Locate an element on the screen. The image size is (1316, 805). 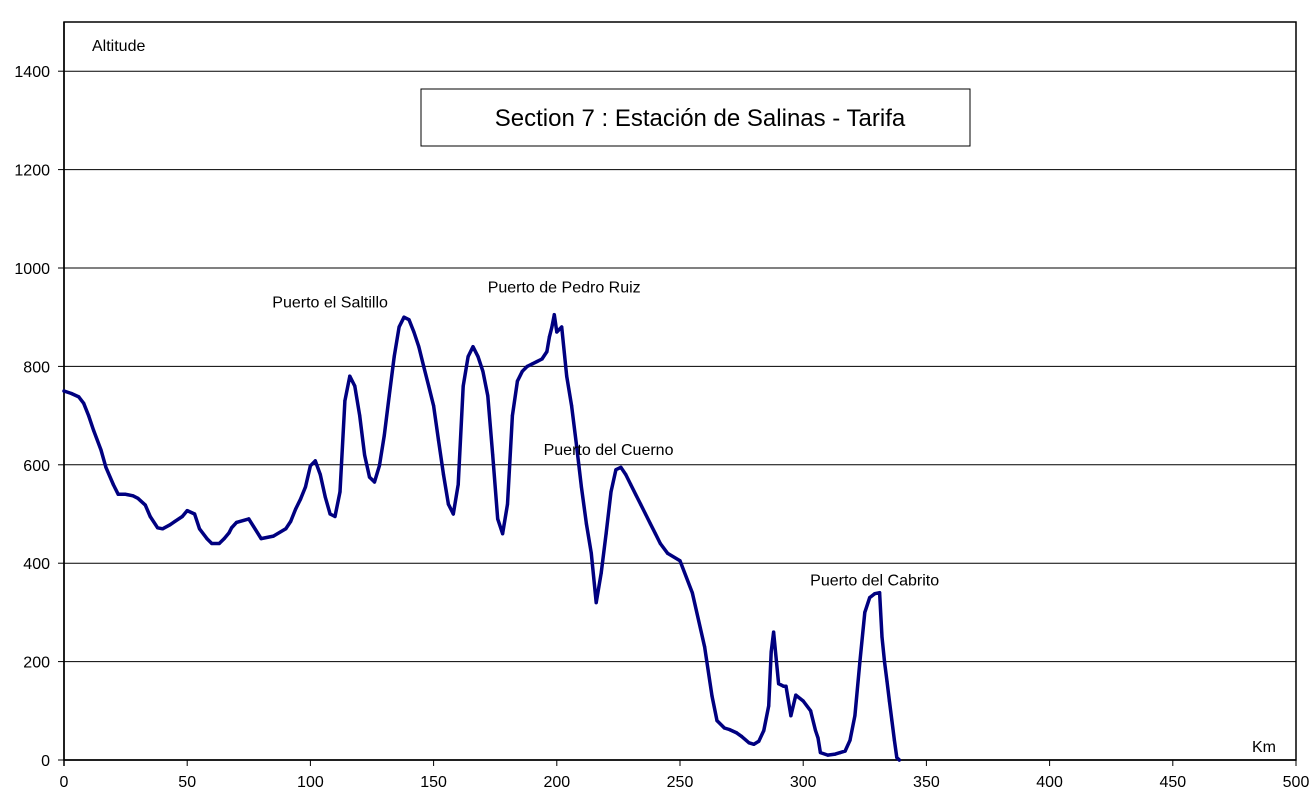
x-tick-label-100: 100 is located at coordinates (310, 782).